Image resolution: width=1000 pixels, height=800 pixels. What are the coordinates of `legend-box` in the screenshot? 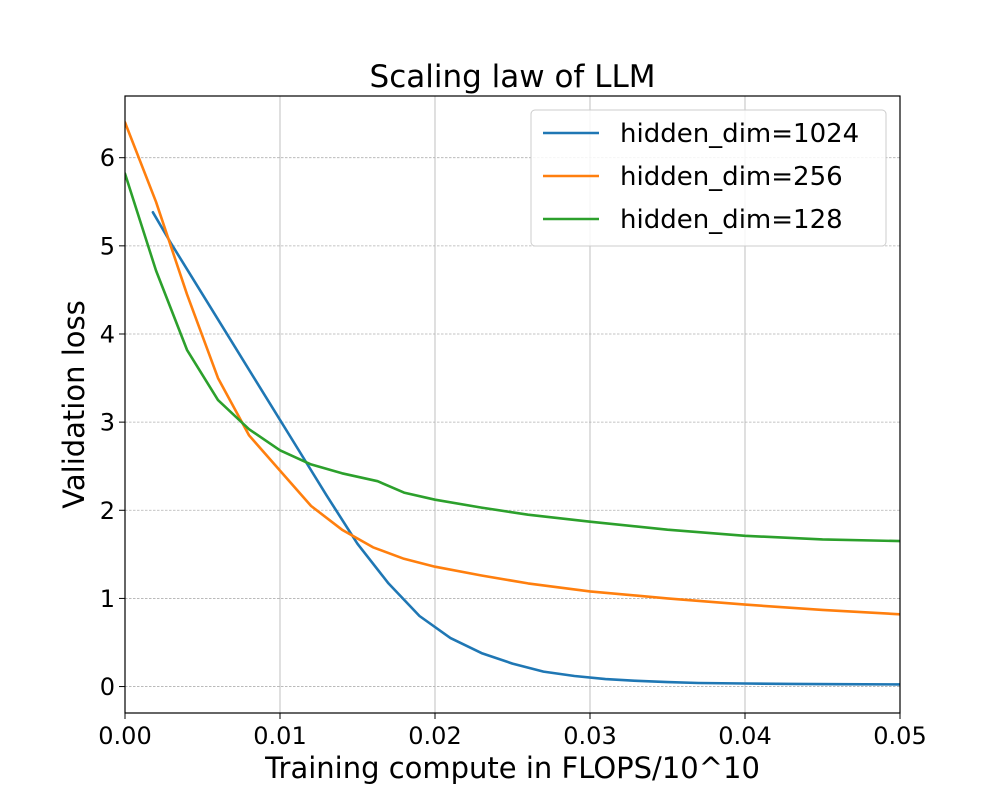 It's located at (708, 178).